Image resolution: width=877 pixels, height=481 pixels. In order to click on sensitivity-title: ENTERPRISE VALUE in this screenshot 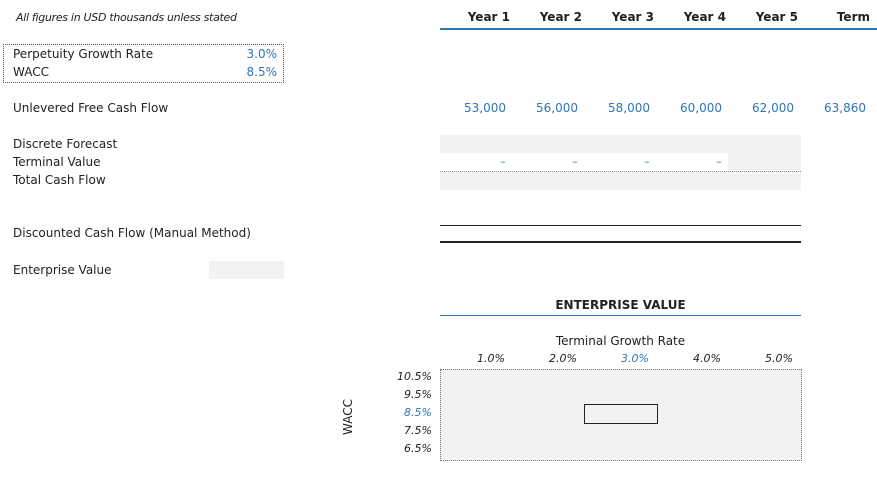, I will do `click(620, 305)`.